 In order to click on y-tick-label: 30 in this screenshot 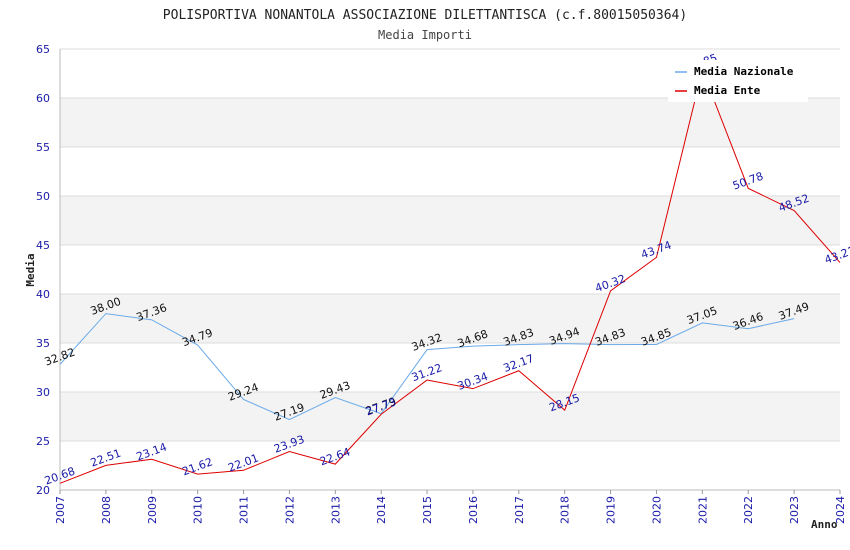, I will do `click(43, 392)`.